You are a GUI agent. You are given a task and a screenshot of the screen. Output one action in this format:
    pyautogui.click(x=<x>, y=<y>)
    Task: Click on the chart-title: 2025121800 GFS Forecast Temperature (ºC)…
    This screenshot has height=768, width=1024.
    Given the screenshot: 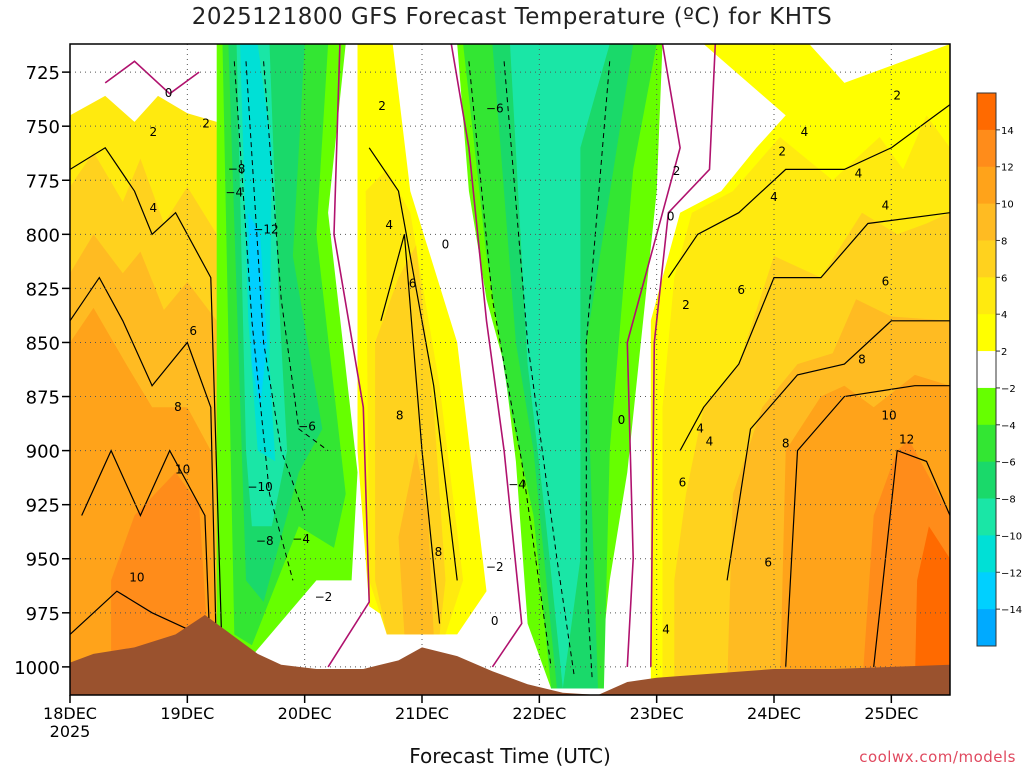 What is the action you would take?
    pyautogui.click(x=512, y=17)
    